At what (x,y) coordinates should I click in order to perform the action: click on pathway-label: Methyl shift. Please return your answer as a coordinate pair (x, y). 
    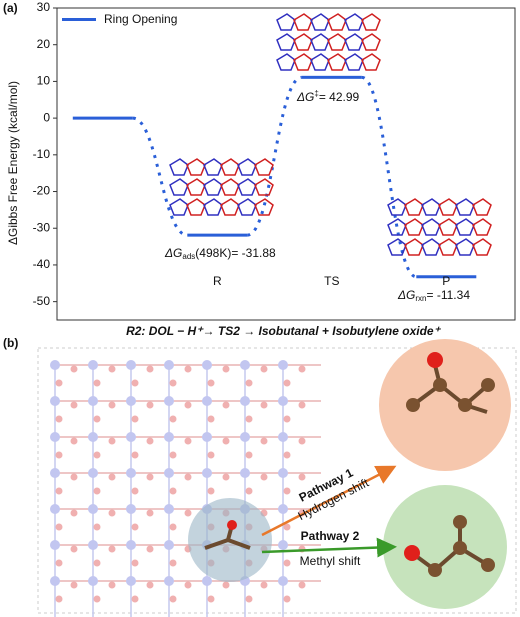
    Looking at the image, I should click on (330, 561).